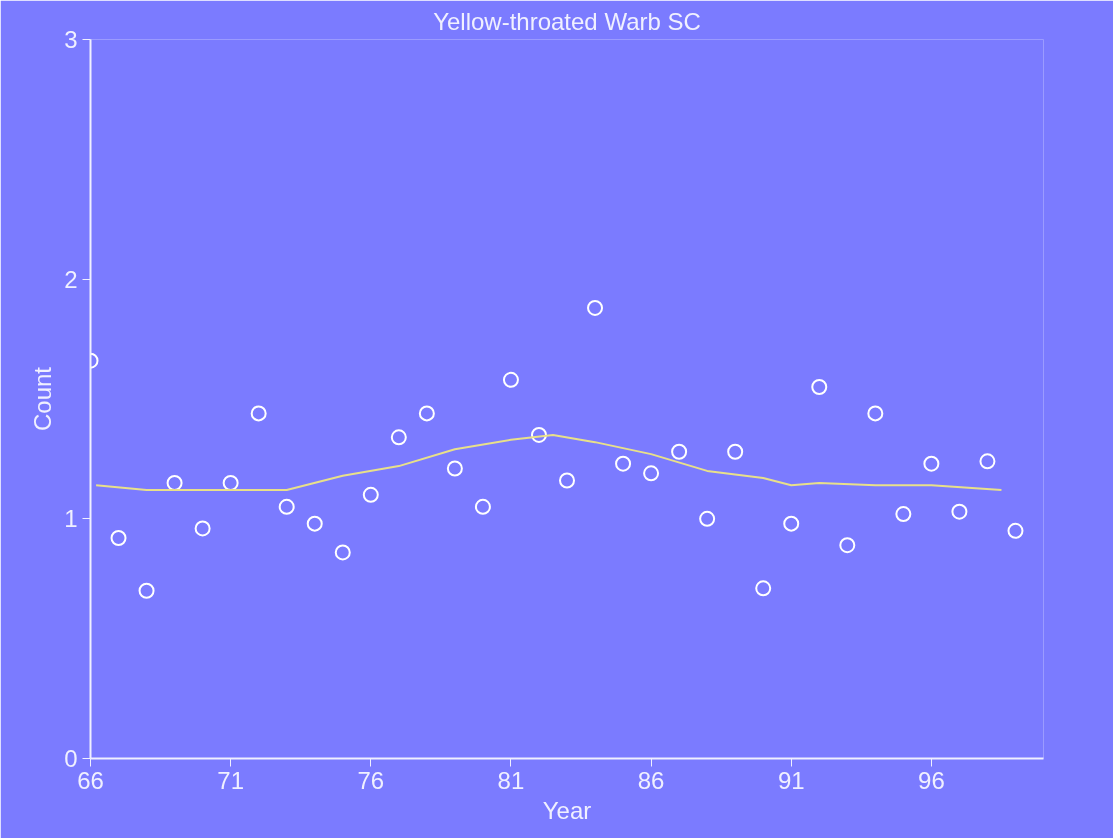 The image size is (1113, 838). I want to click on y-axis-title: Count, so click(43, 399).